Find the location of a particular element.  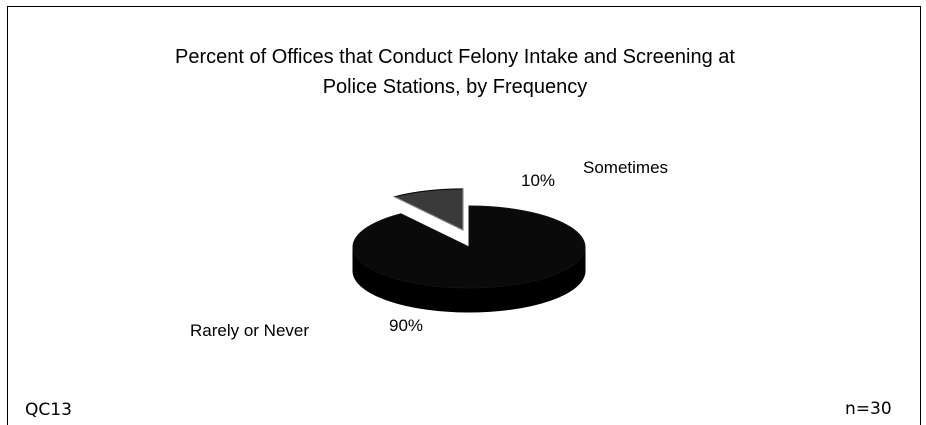

slice-value-label-sometimes: 10% is located at coordinates (538, 180).